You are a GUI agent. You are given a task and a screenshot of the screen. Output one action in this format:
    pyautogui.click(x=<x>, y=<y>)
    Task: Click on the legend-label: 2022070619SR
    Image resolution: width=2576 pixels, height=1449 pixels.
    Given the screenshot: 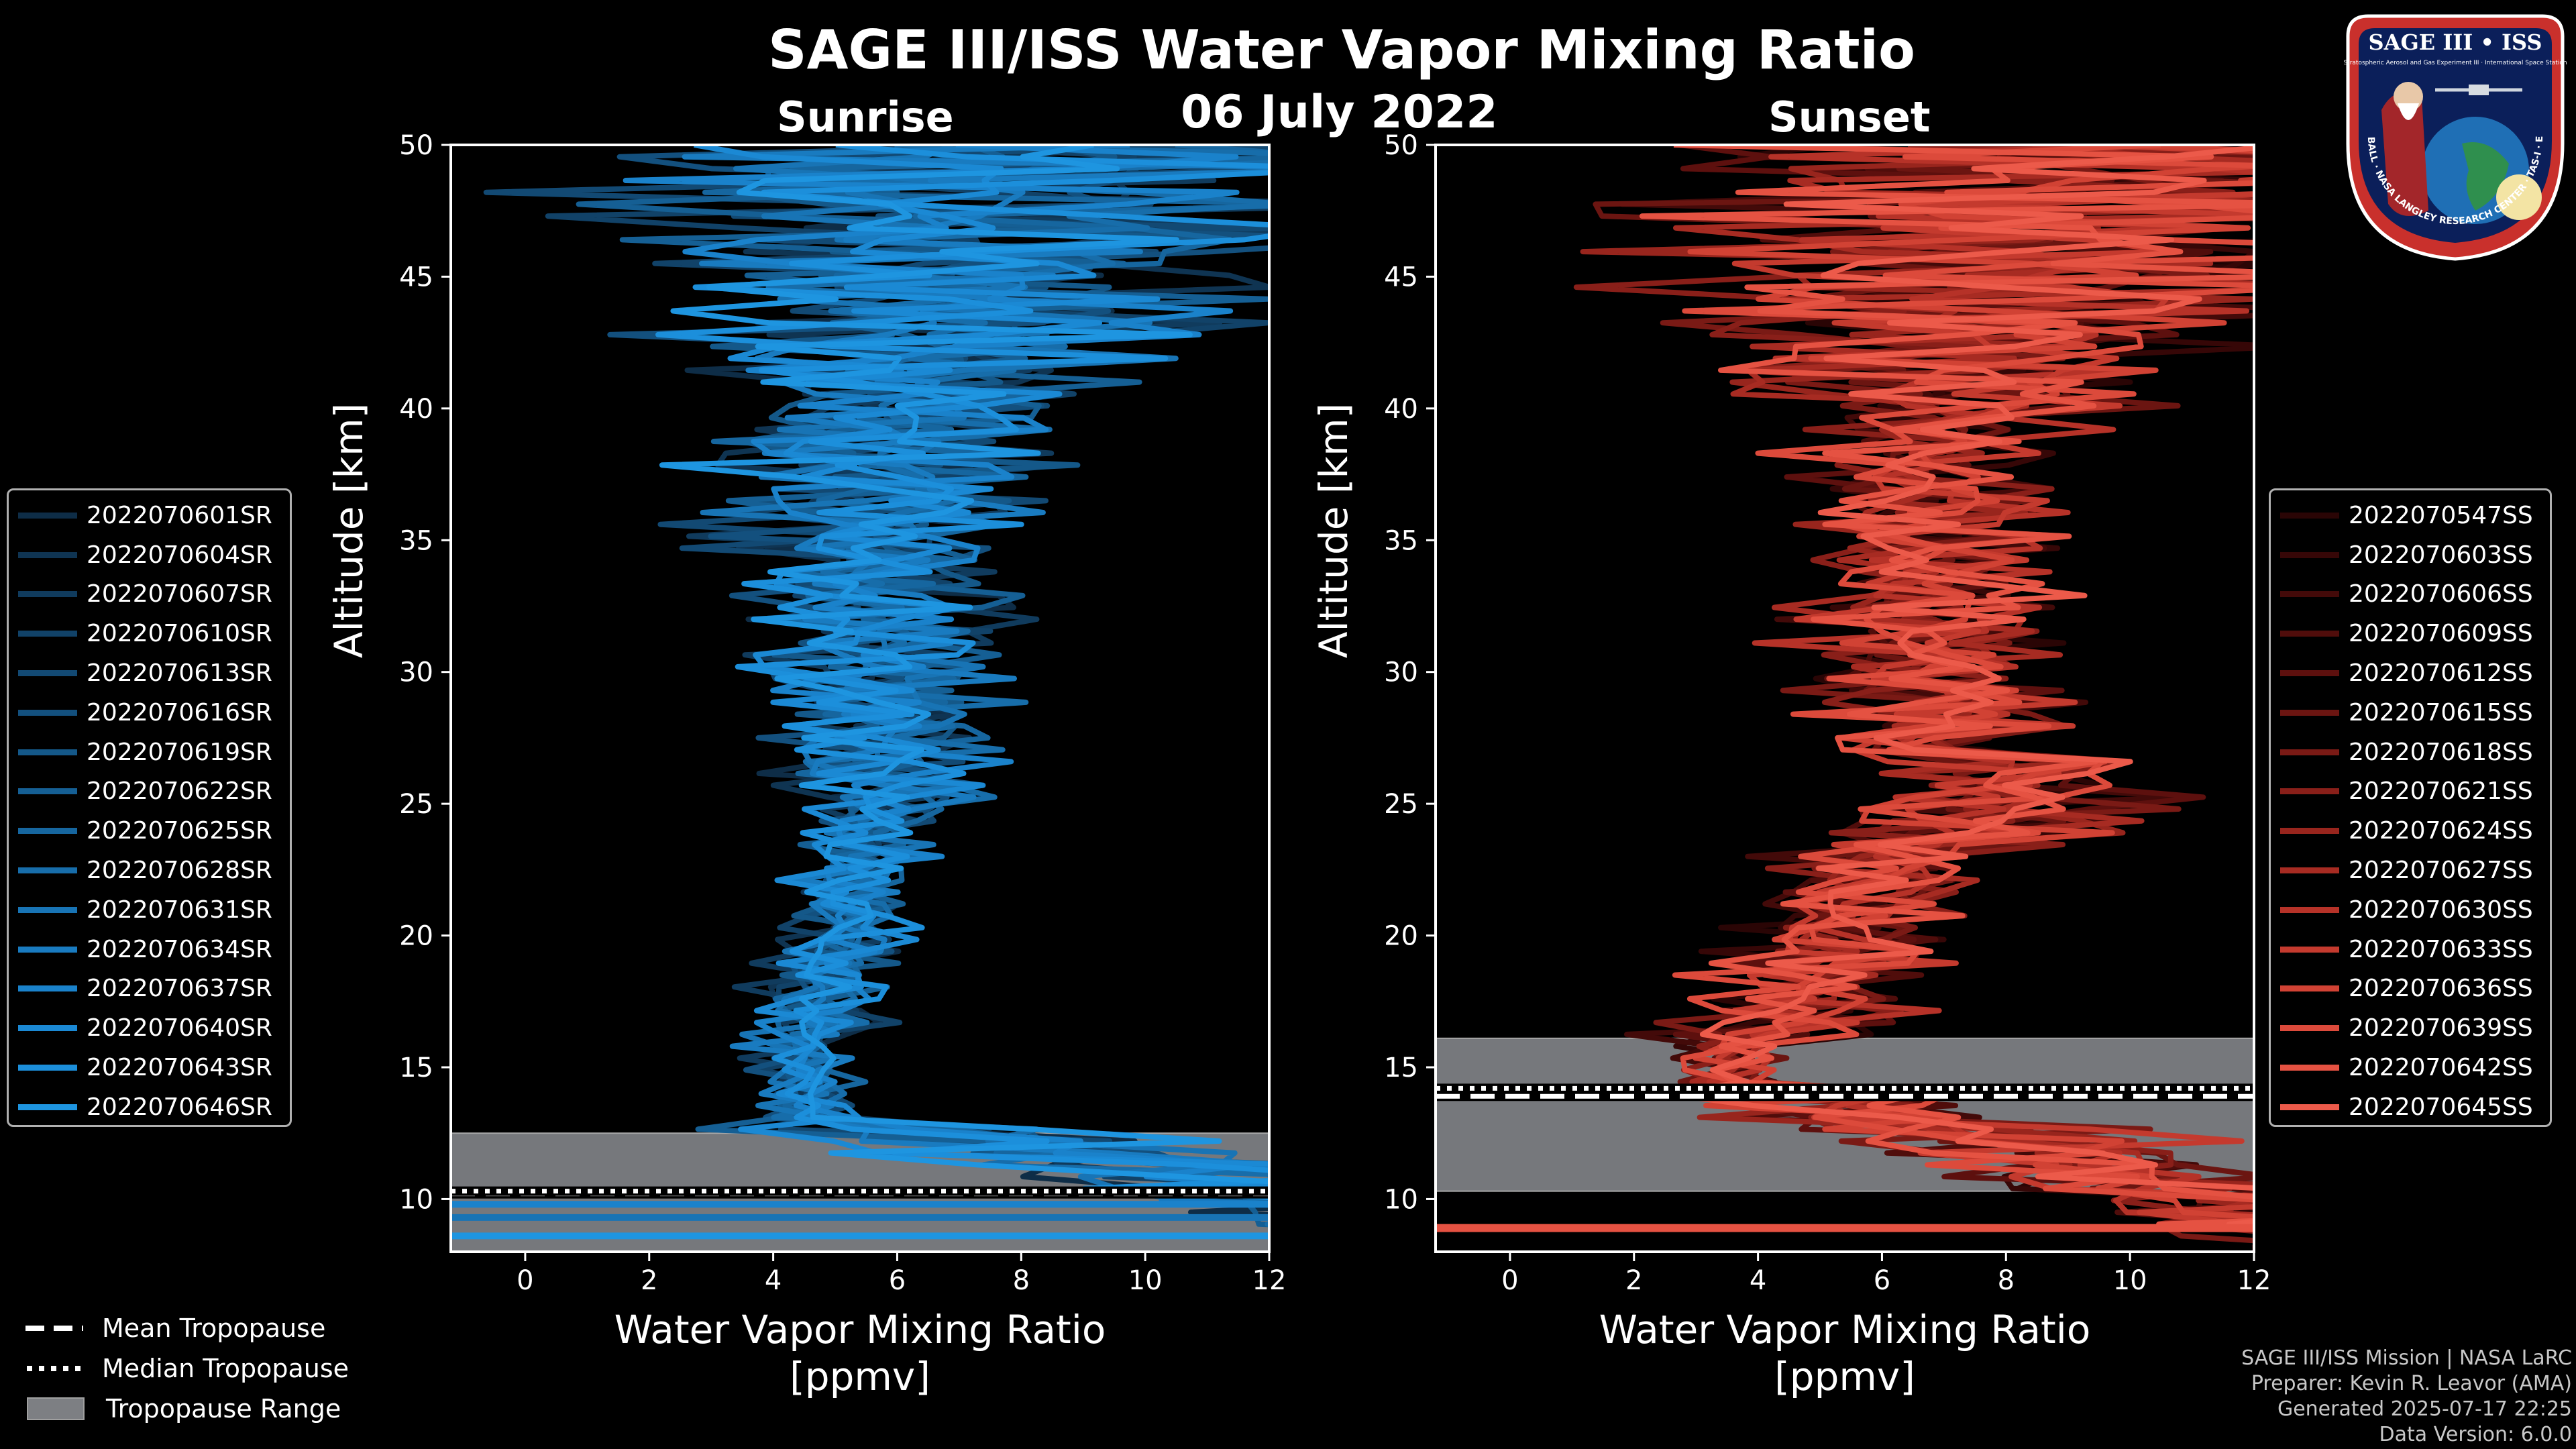 What is the action you would take?
    pyautogui.click(x=179, y=752)
    